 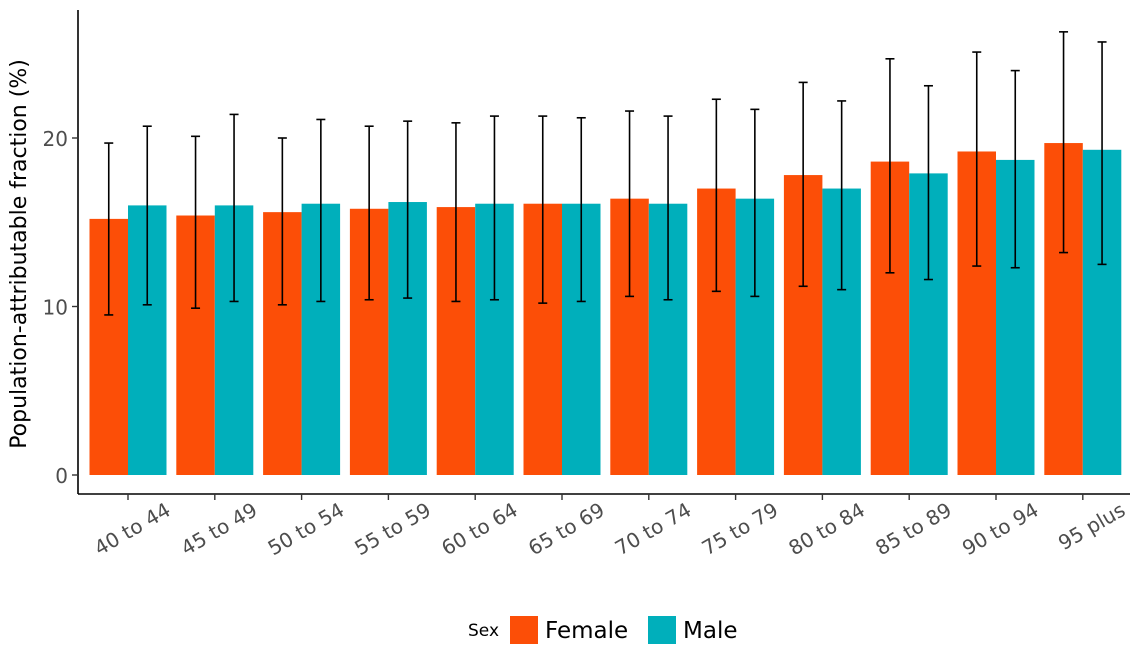 I want to click on x-tick-label: 50 to 54, so click(x=306, y=529).